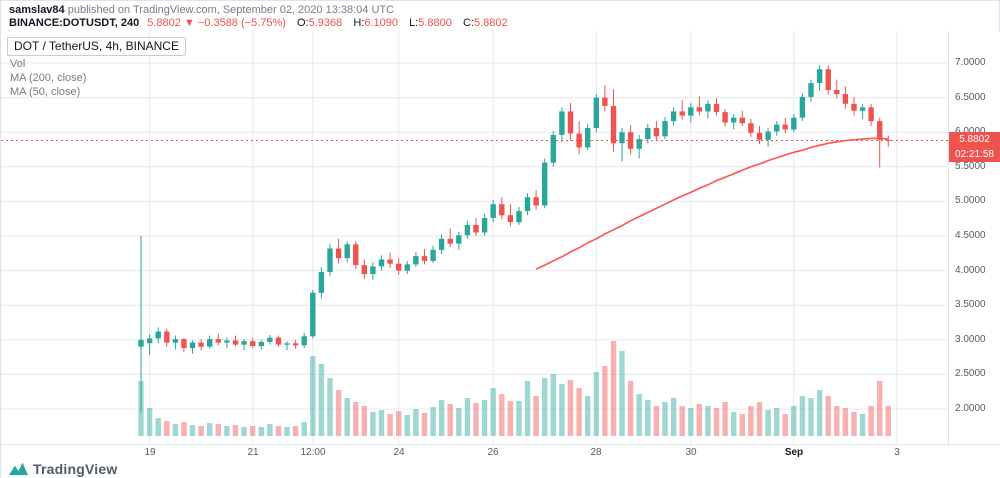 This screenshot has height=478, width=1000. What do you see at coordinates (37, 10) in the screenshot?
I see `username: samslav84` at bounding box center [37, 10].